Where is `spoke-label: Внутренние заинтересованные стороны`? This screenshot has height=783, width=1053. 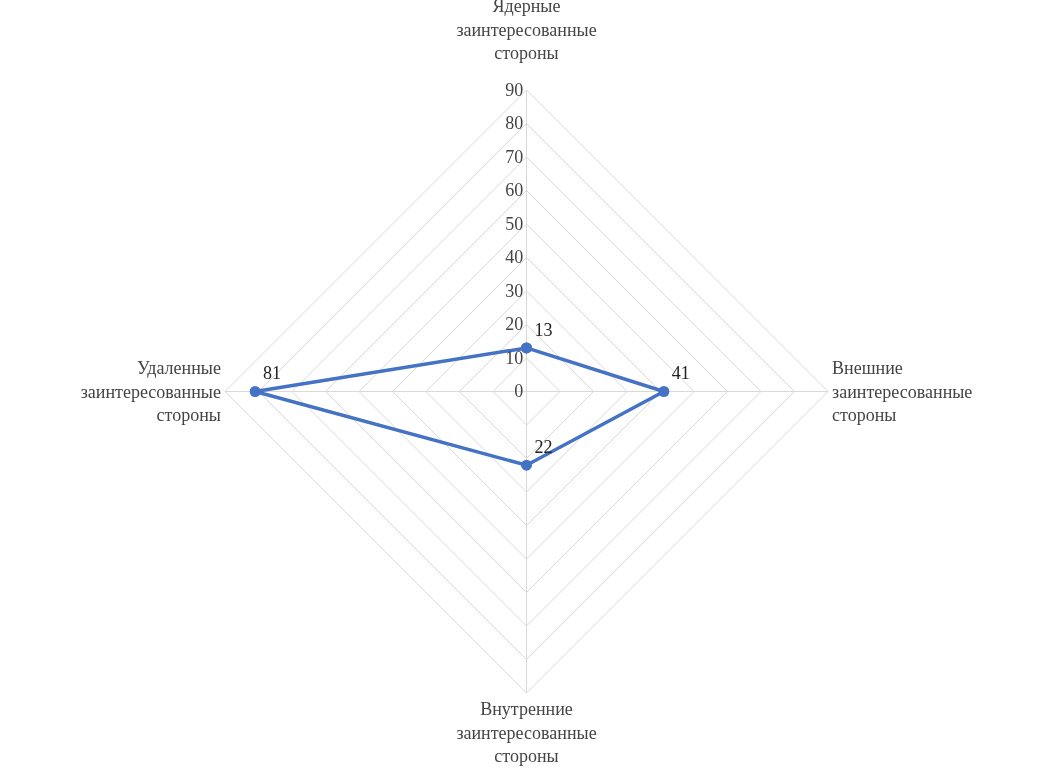 spoke-label: Внутренние заинтересованные стороны is located at coordinates (526, 732).